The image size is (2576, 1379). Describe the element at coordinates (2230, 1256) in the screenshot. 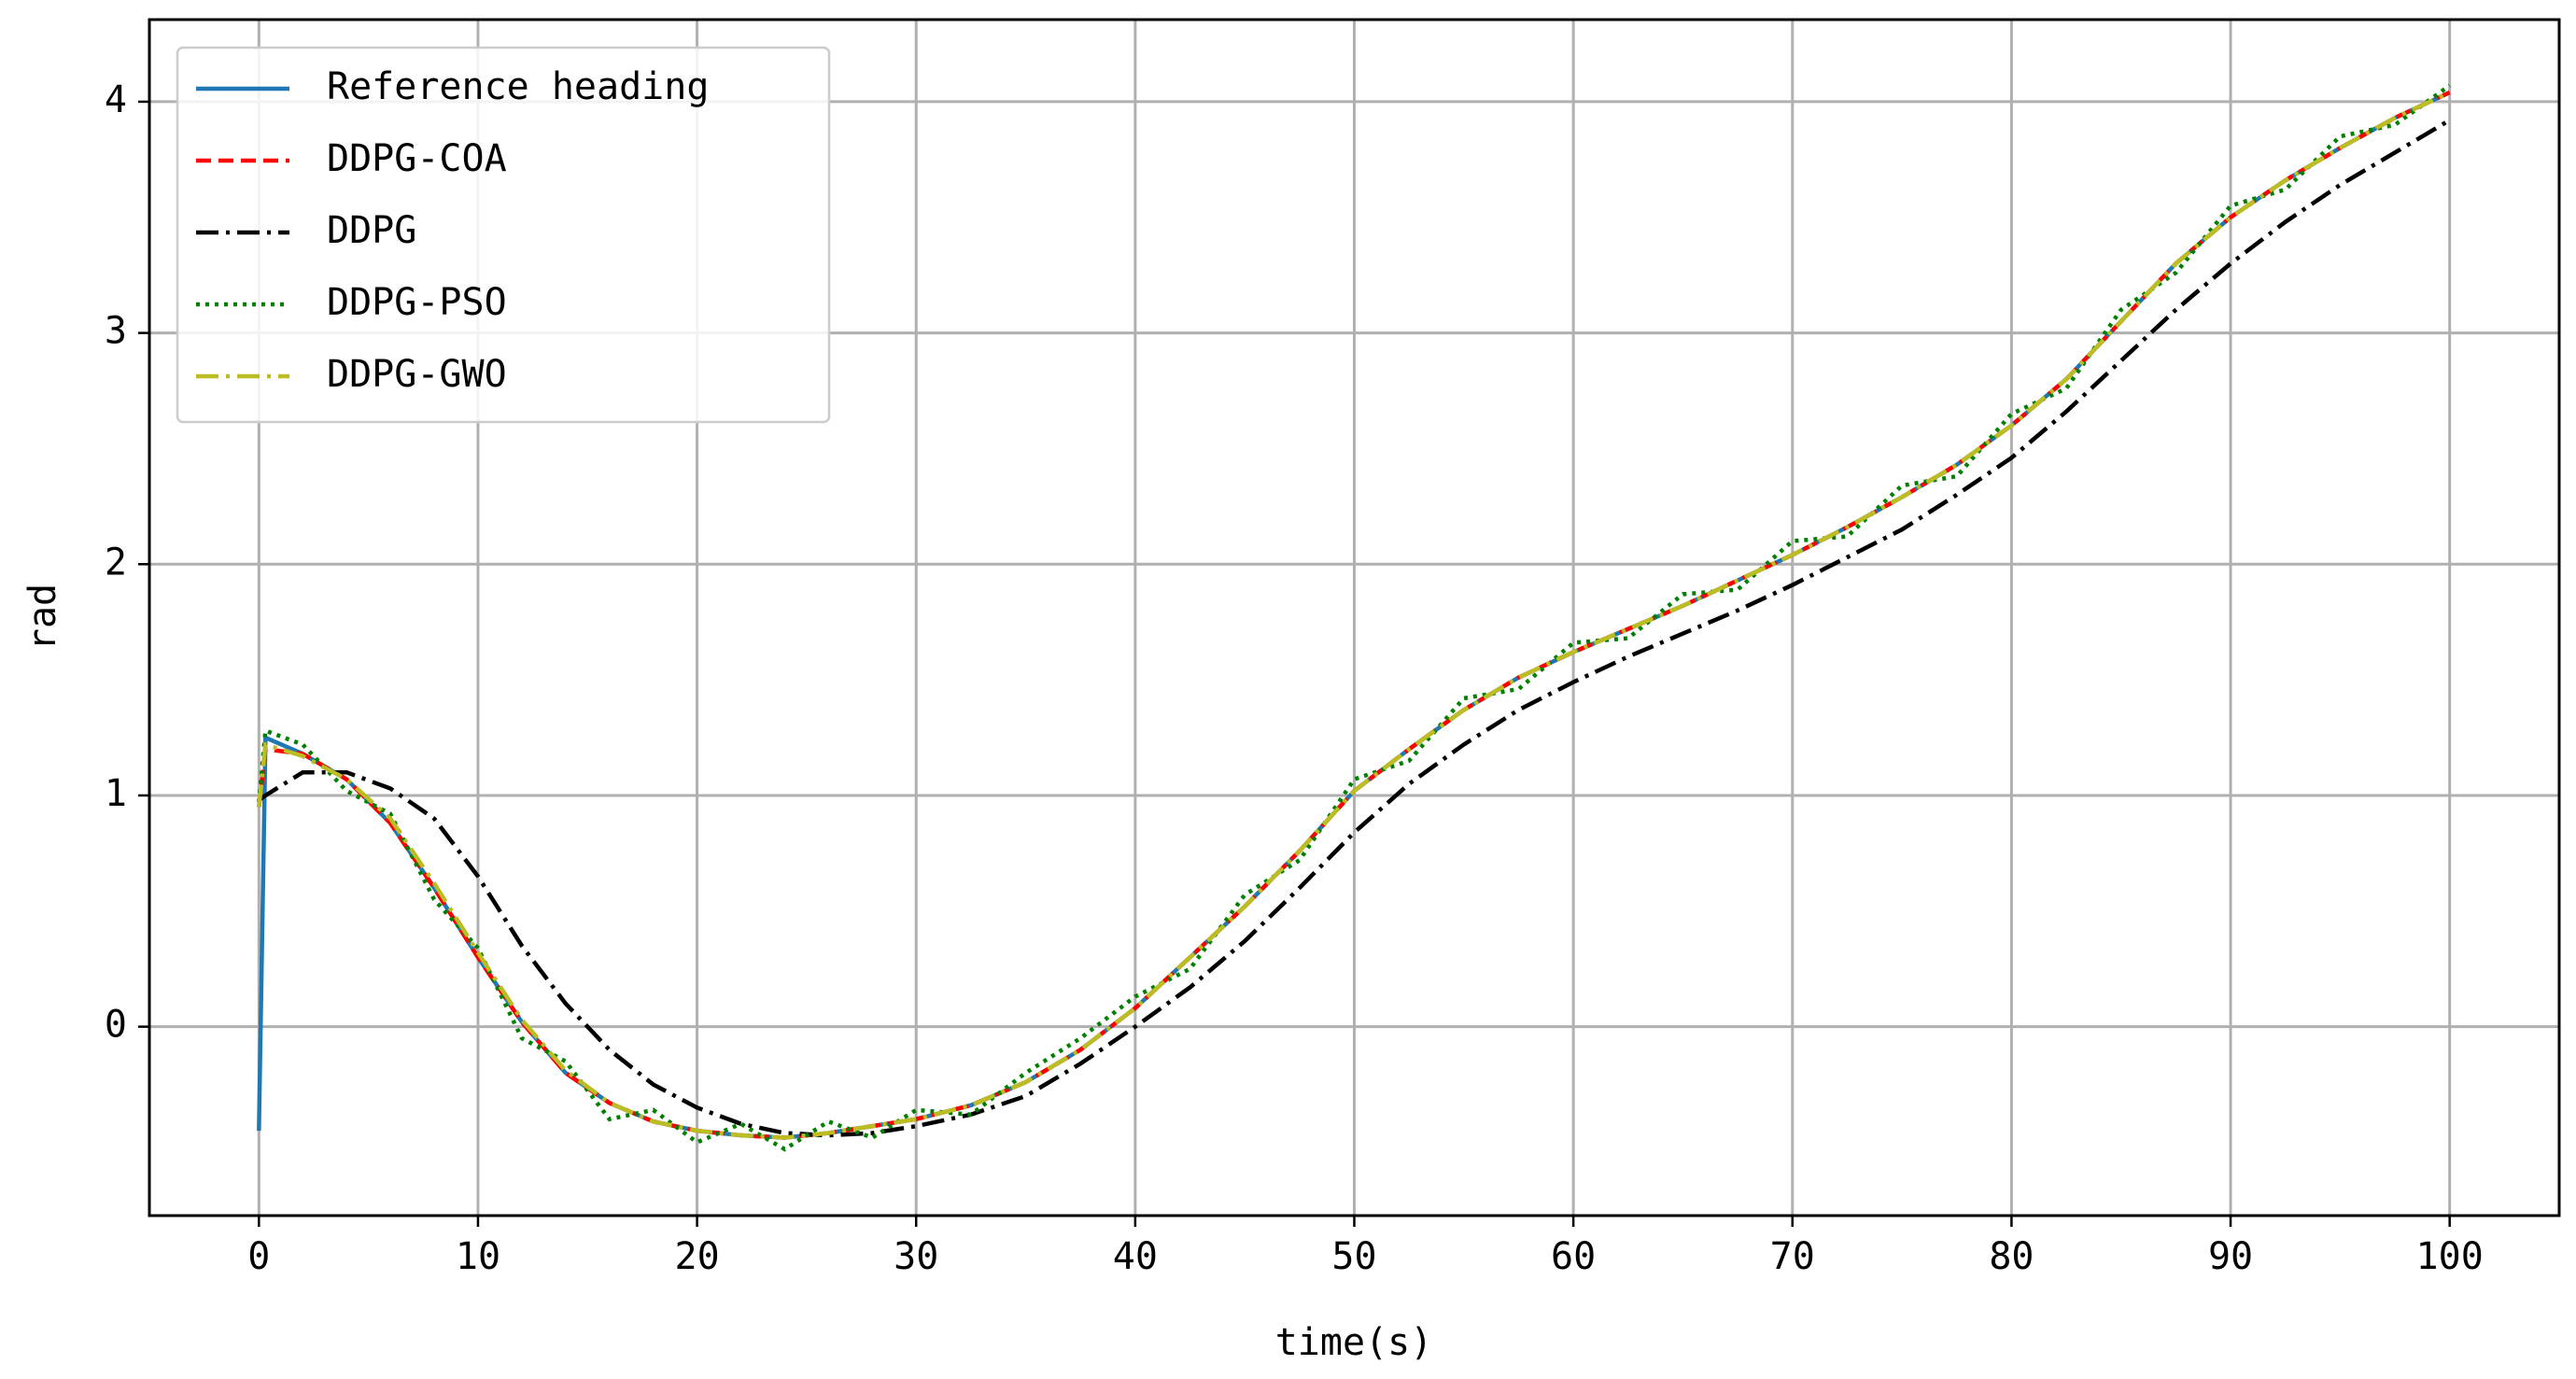

I see `x-tick-label: 90` at that location.